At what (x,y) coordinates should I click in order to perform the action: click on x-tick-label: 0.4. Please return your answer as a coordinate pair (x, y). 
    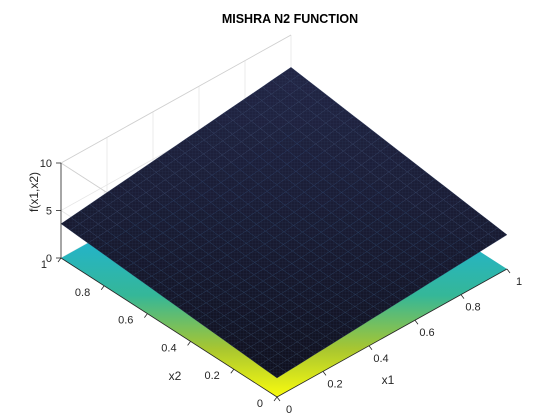
    Looking at the image, I should click on (380, 359).